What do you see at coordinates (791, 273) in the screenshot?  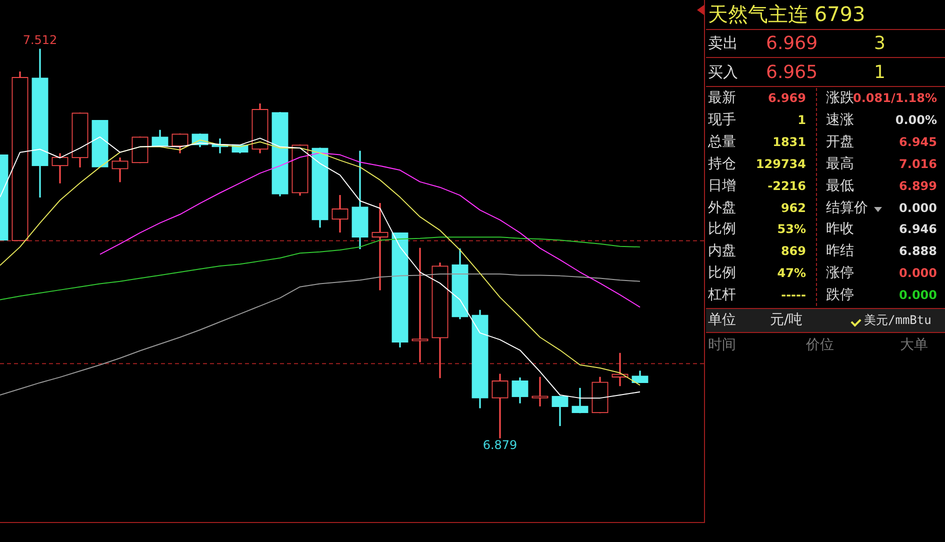 I see `text: 47%` at bounding box center [791, 273].